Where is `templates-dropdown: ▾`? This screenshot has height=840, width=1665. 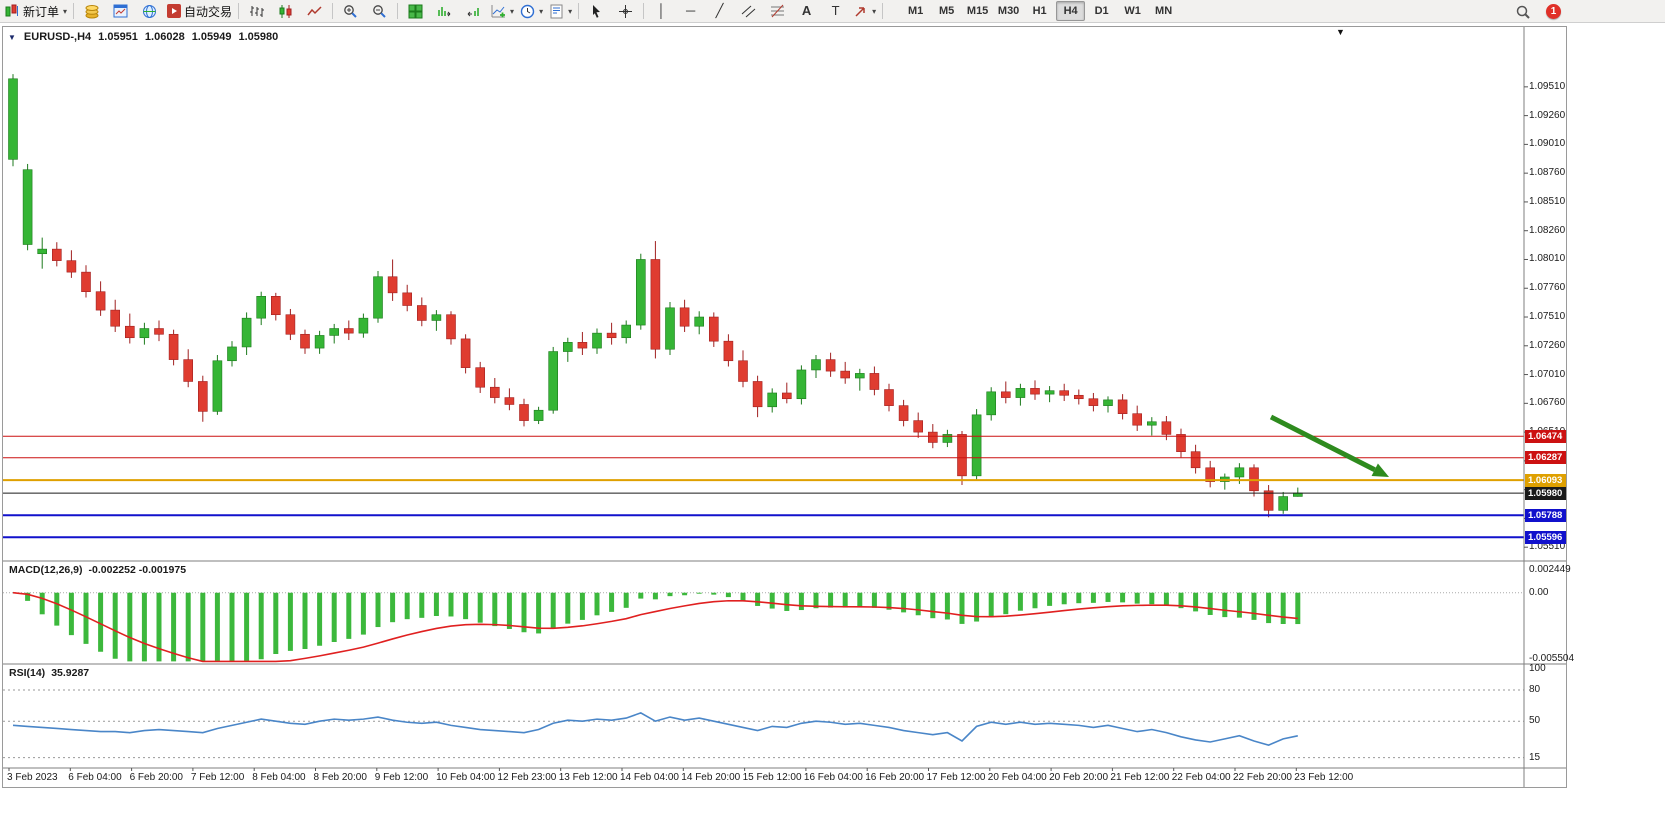
templates-dropdown: ▾ is located at coordinates (560, 11).